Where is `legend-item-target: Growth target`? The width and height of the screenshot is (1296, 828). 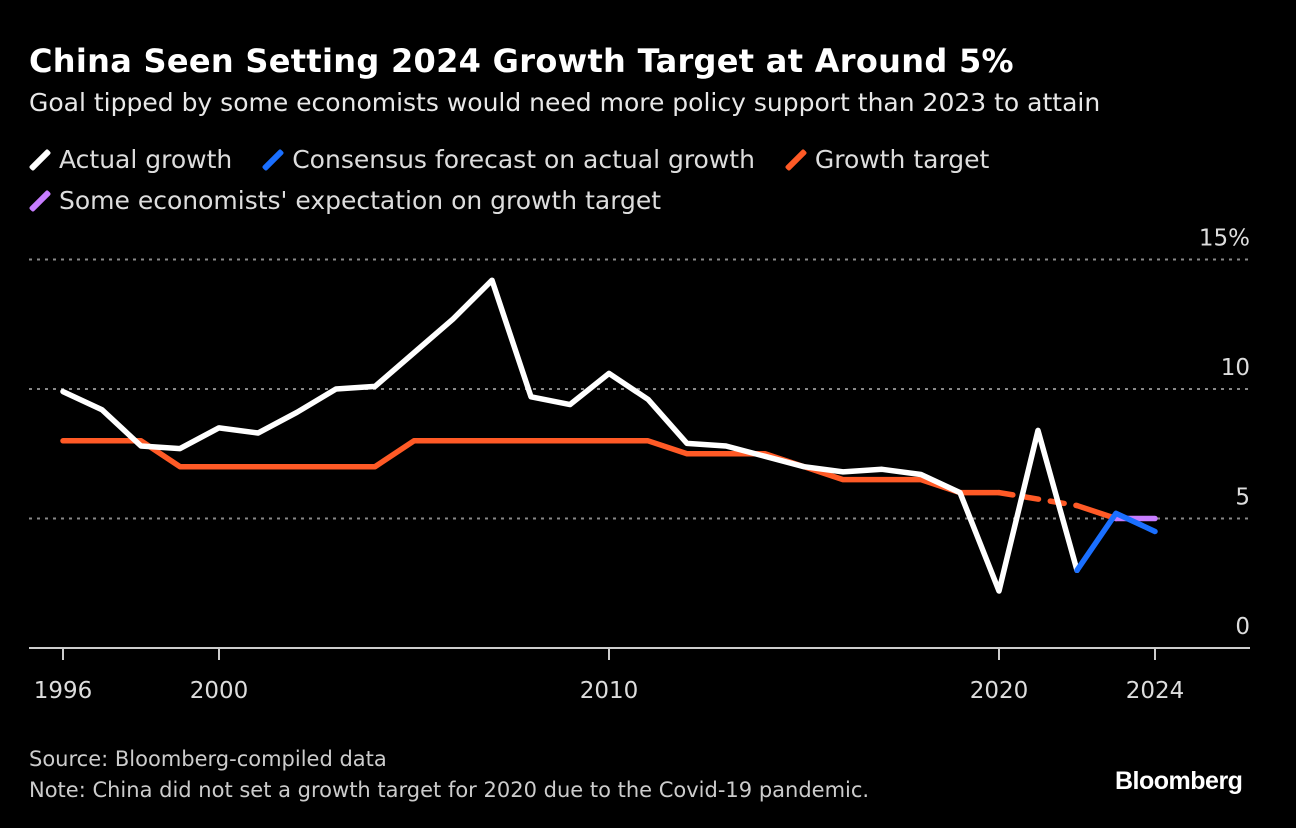
legend-item-target: Growth target is located at coordinates (887, 160).